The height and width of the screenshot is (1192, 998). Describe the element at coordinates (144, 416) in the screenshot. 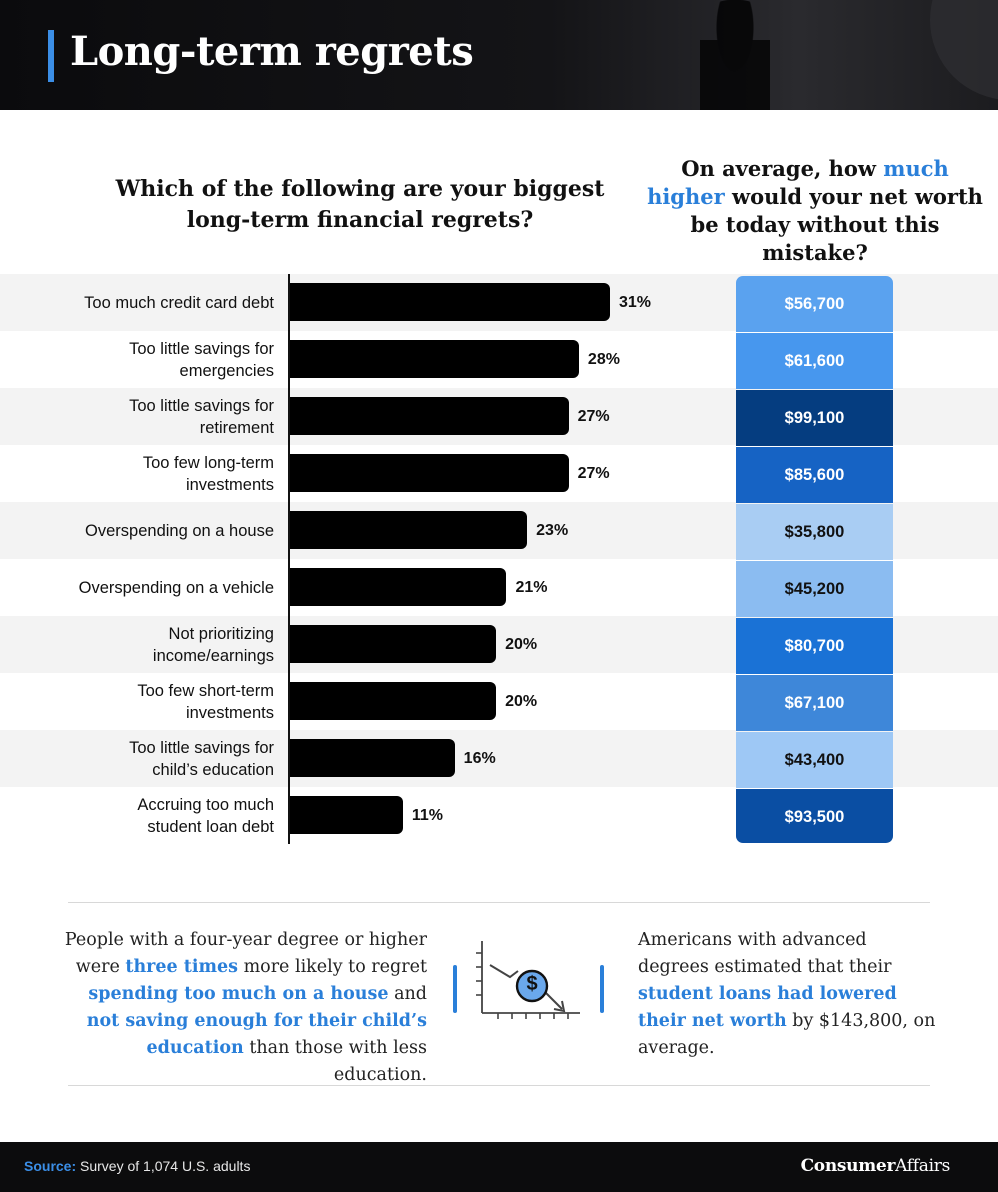

I see `category-label: Too little savings for retirement` at that location.